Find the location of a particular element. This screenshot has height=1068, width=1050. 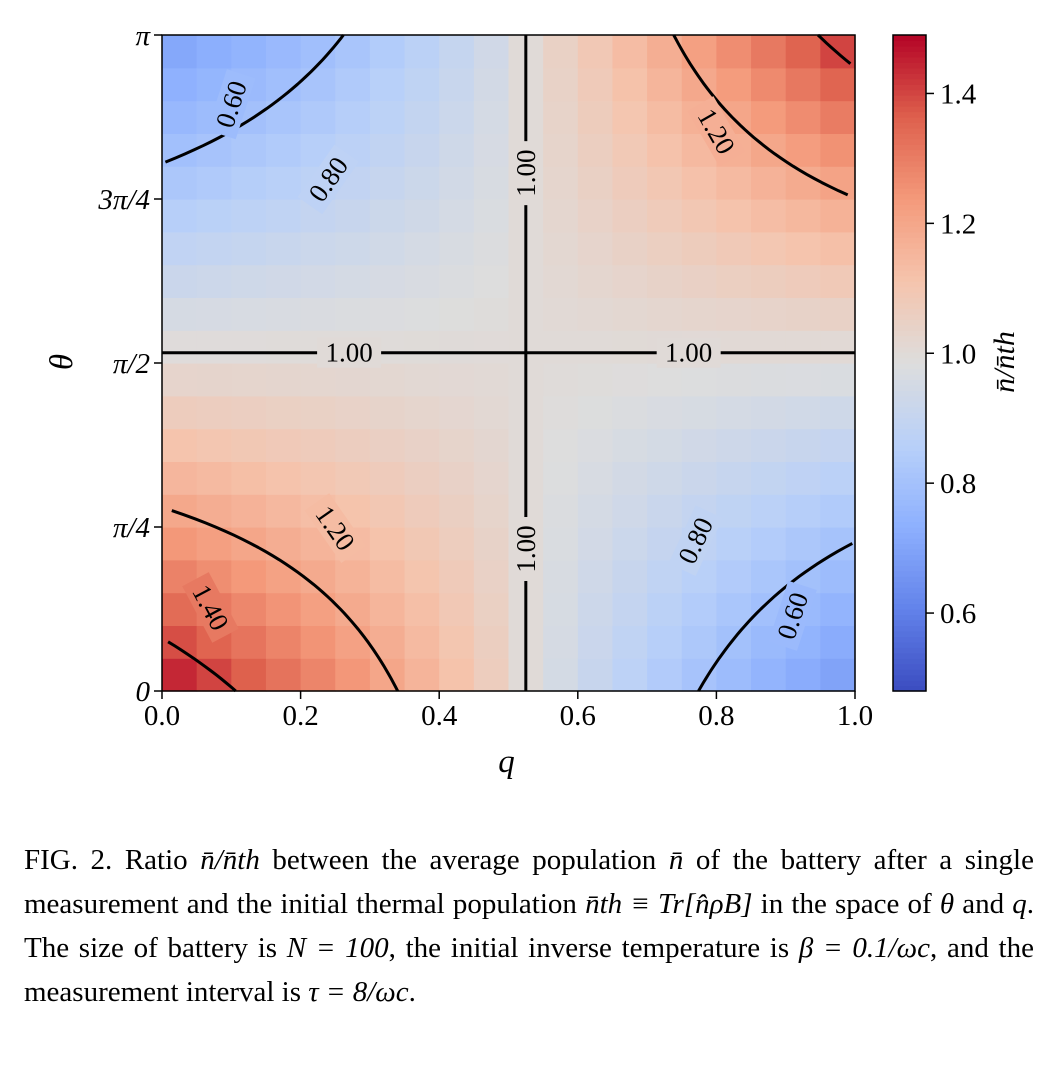

contour-label: 1.00 is located at coordinates (525, 549).